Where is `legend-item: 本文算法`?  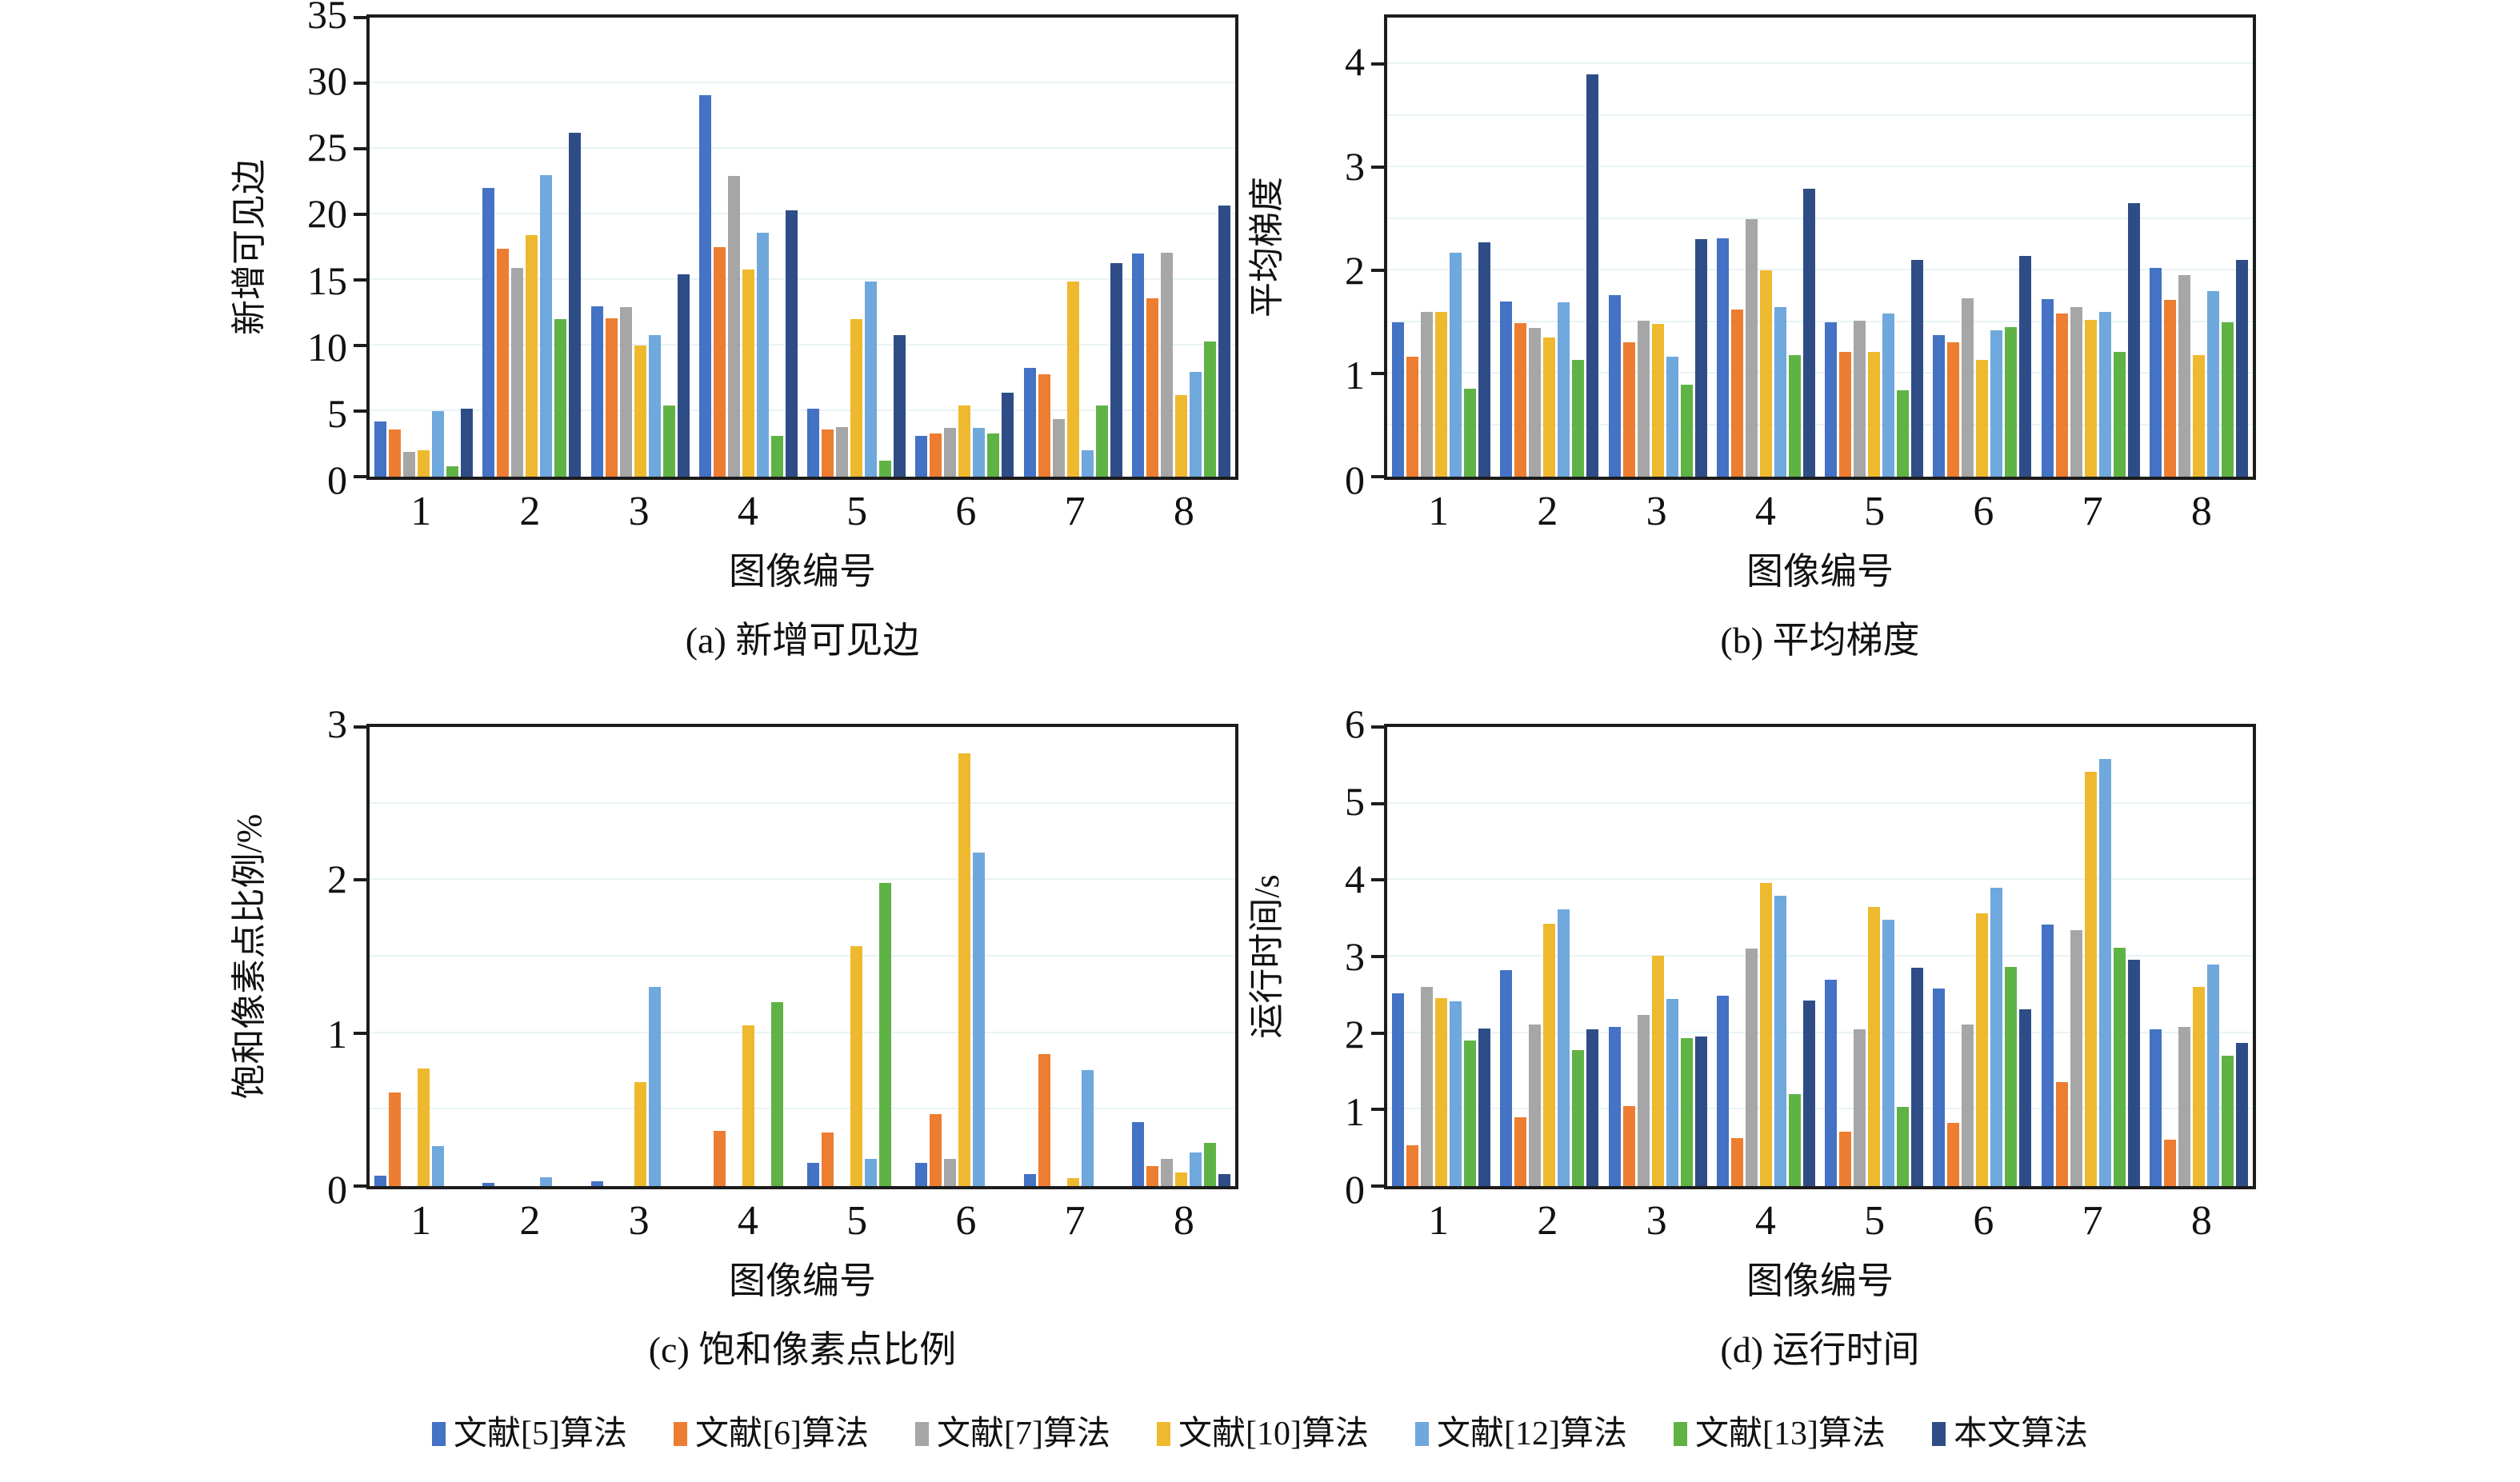 legend-item: 本文算法 is located at coordinates (2009, 1434).